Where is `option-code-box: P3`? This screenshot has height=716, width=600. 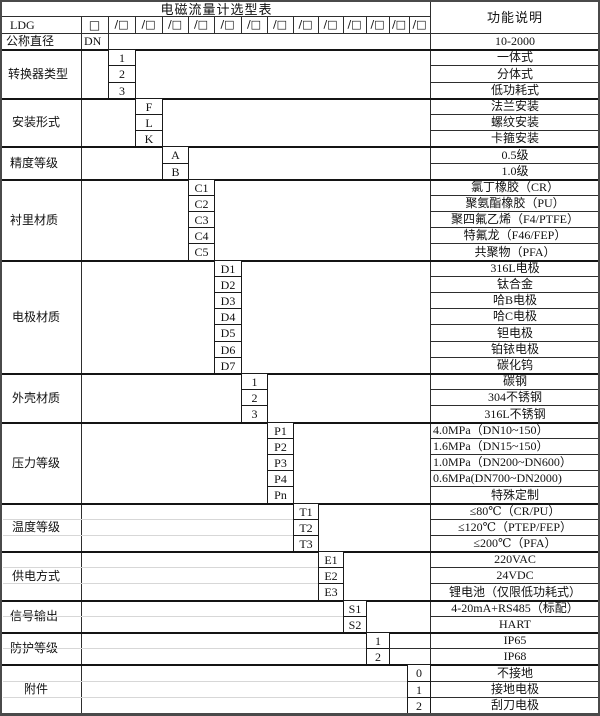 option-code-box: P3 is located at coordinates (280, 462).